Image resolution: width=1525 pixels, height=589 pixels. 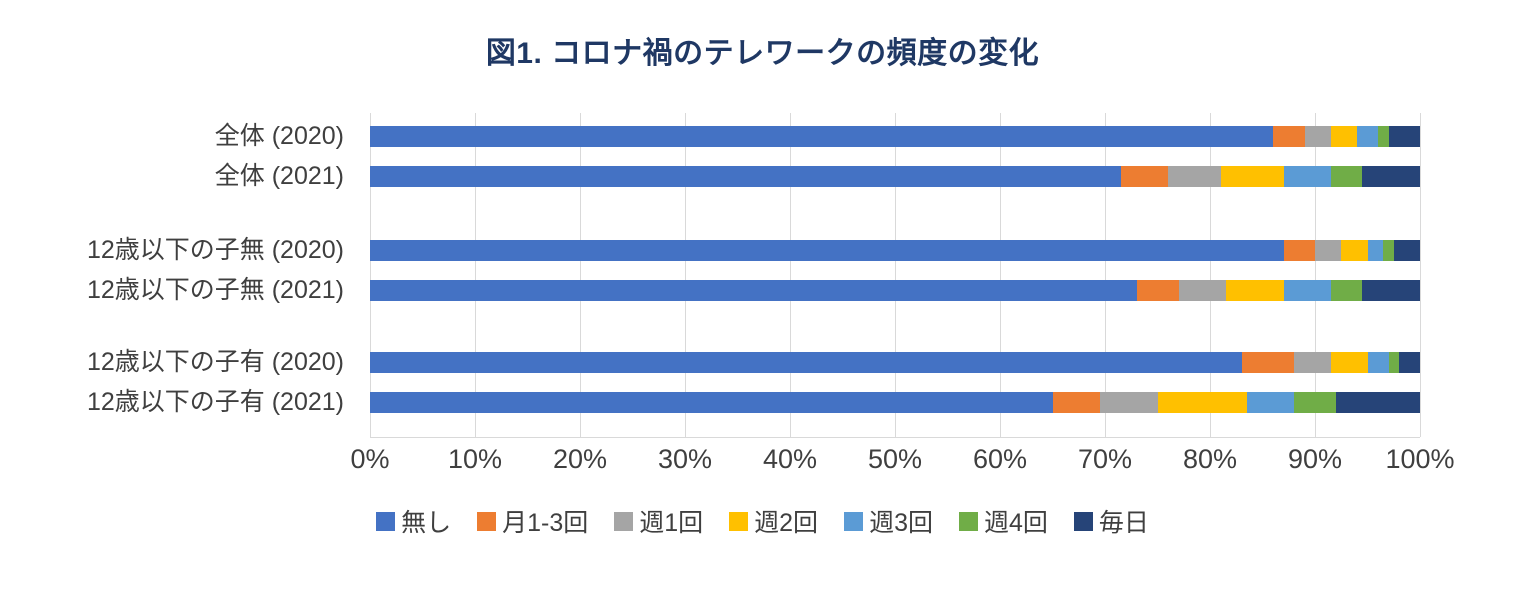 I want to click on x-axis-tick: 70%, so click(x=1105, y=459).